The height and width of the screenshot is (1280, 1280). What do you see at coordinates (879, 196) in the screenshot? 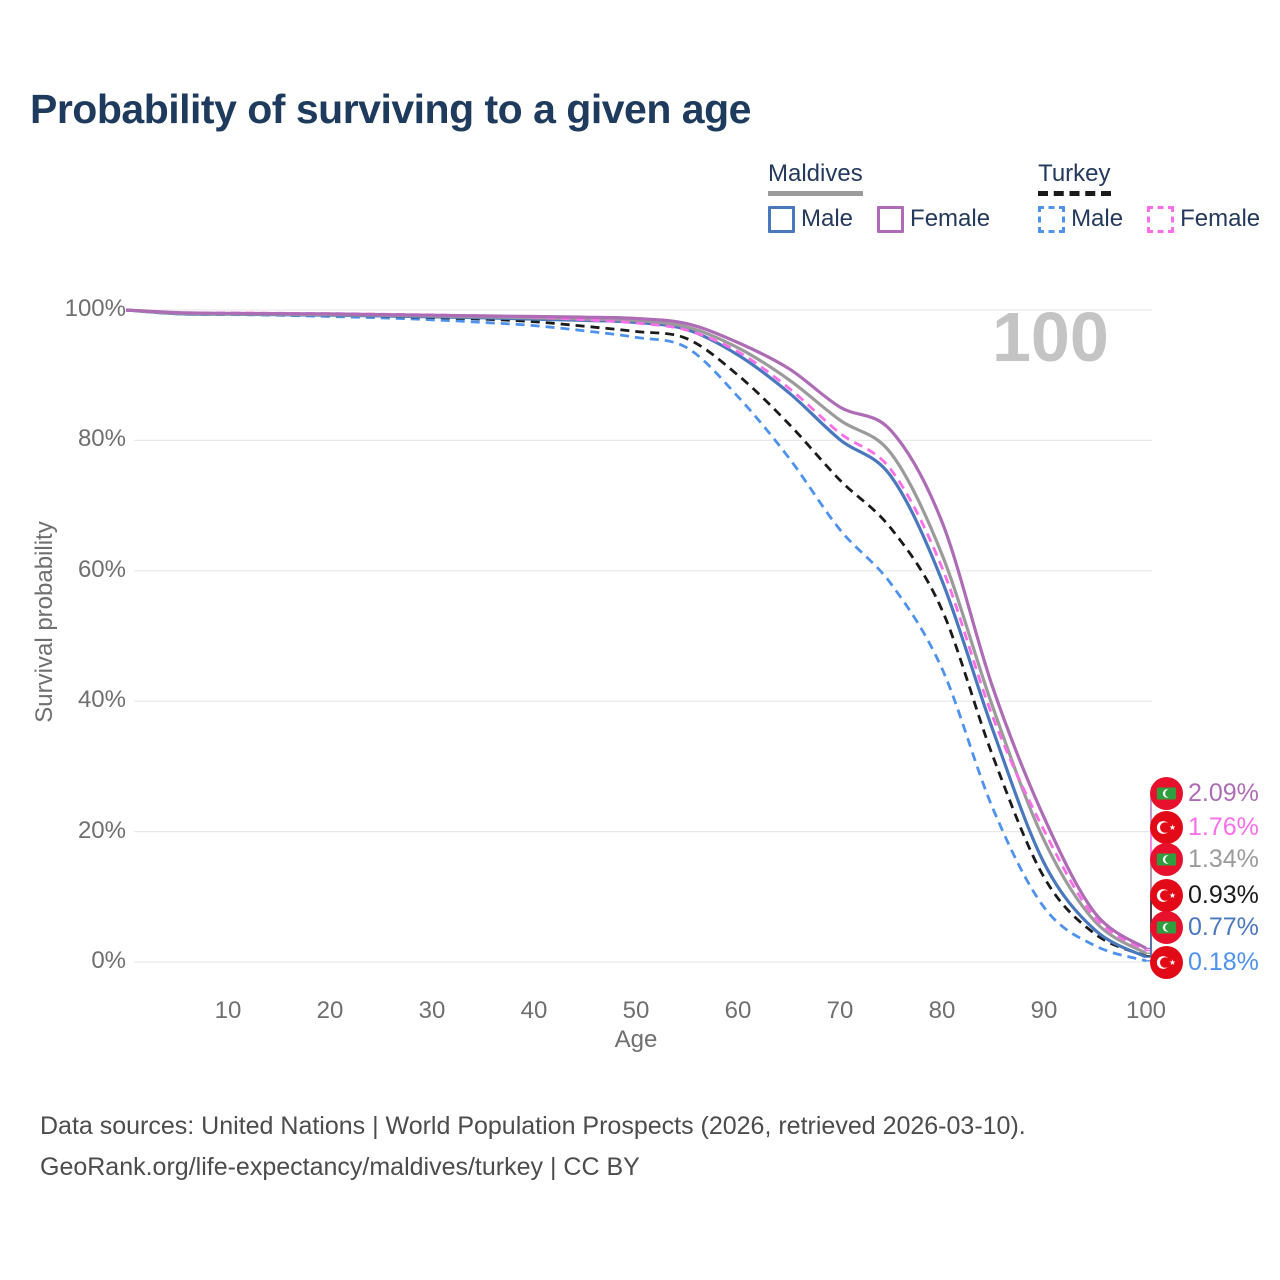
I see `legend-group-maldives: Maldives Male Female` at bounding box center [879, 196].